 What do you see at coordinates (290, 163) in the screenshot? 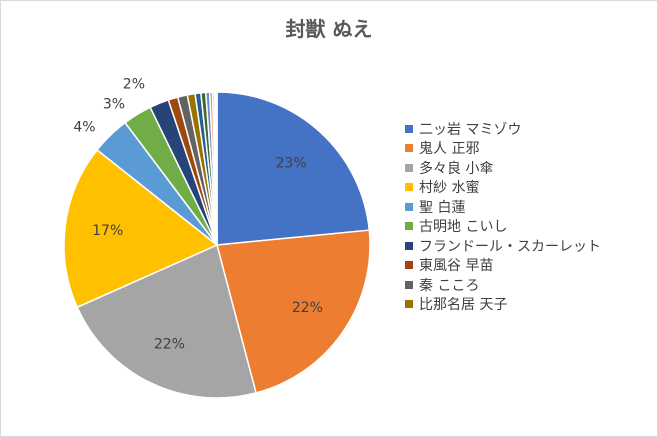
I see `data-label: 23%` at bounding box center [290, 163].